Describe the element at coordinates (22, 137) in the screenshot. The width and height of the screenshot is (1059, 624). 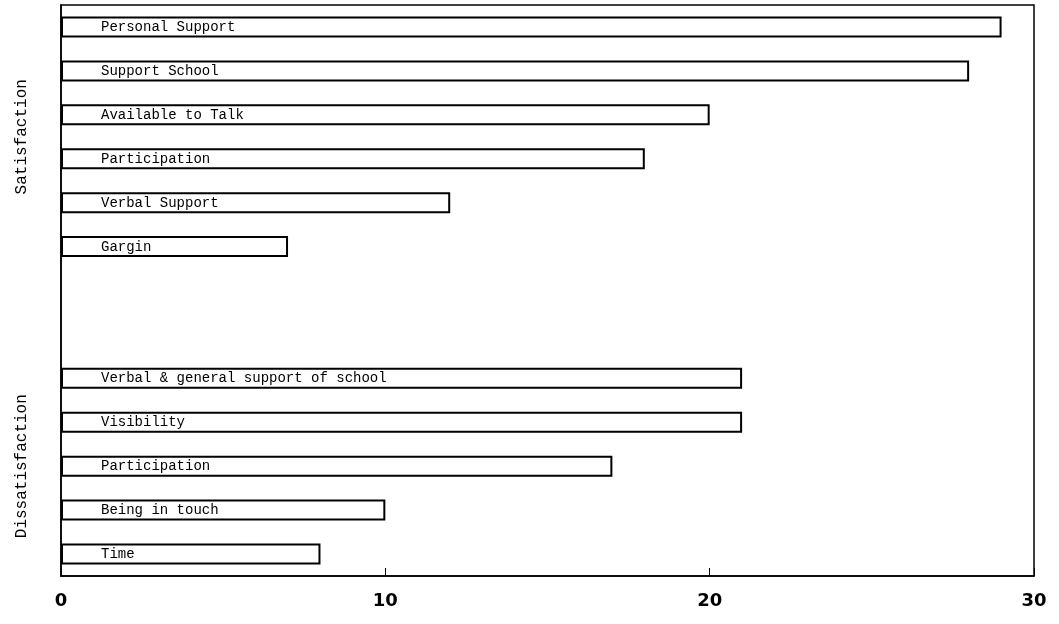
I see `text: Satisfaction` at that location.